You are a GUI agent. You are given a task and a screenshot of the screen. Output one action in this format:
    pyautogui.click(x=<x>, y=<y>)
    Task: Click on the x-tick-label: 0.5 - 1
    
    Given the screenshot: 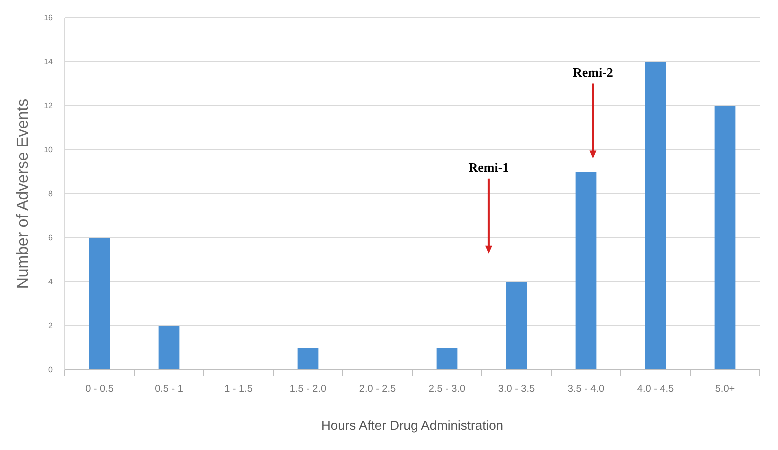 What is the action you would take?
    pyautogui.click(x=169, y=389)
    